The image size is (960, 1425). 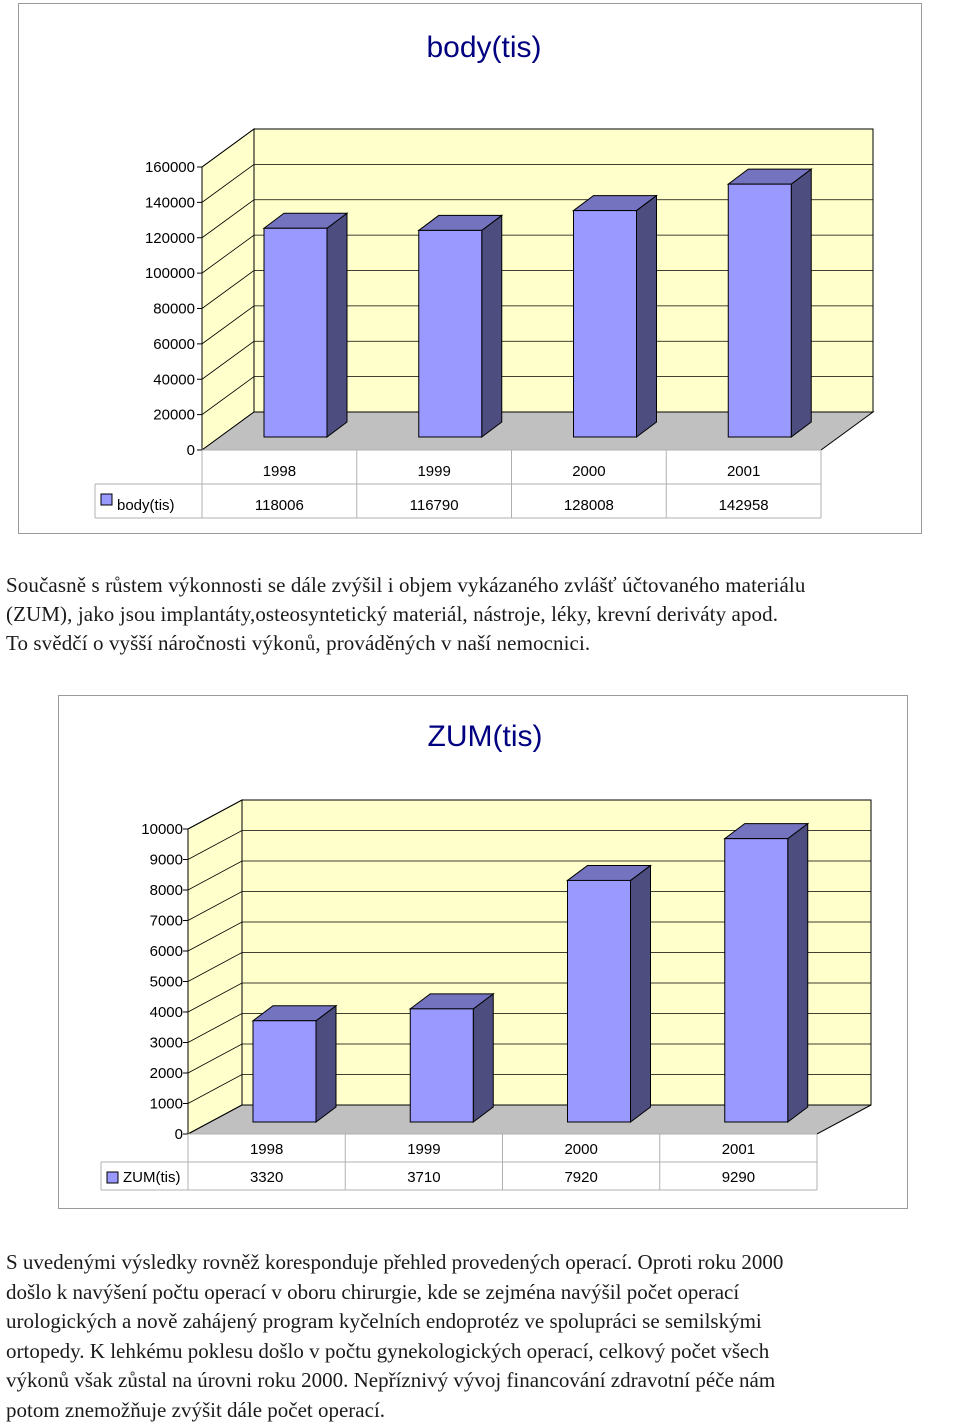 What do you see at coordinates (170, 273) in the screenshot?
I see `y-tick-label: 100000` at bounding box center [170, 273].